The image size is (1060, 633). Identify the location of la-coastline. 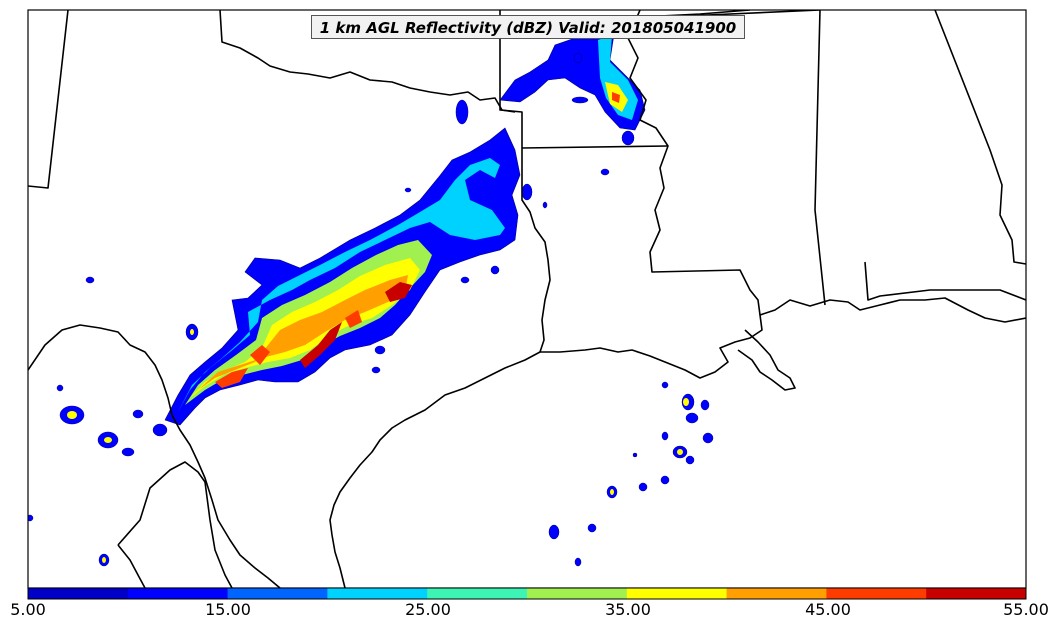
(783, 338).